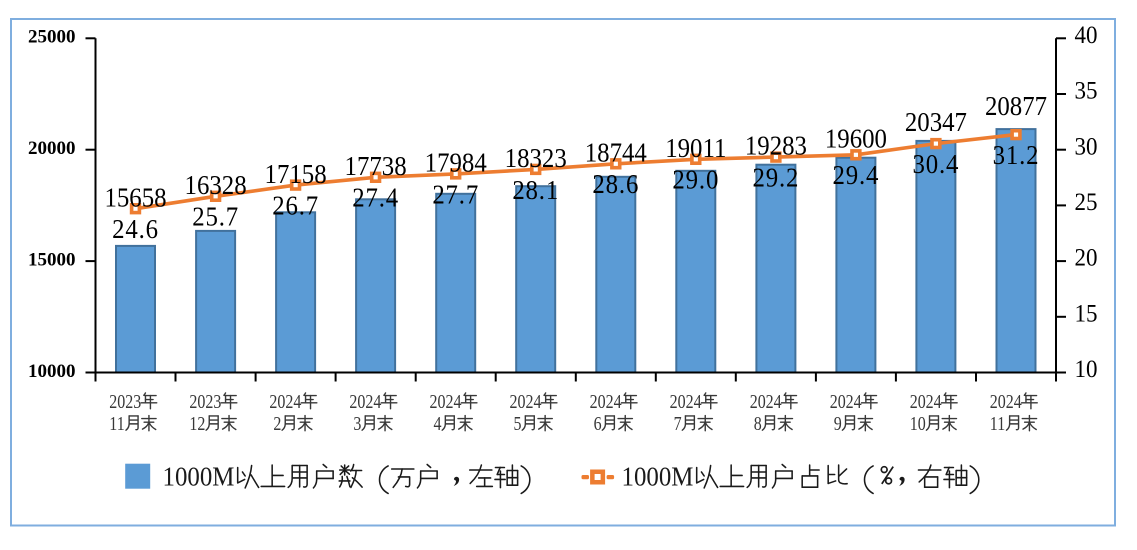 This screenshot has height=550, width=1137. What do you see at coordinates (535, 190) in the screenshot?
I see `svg-text: 28.1` at bounding box center [535, 190].